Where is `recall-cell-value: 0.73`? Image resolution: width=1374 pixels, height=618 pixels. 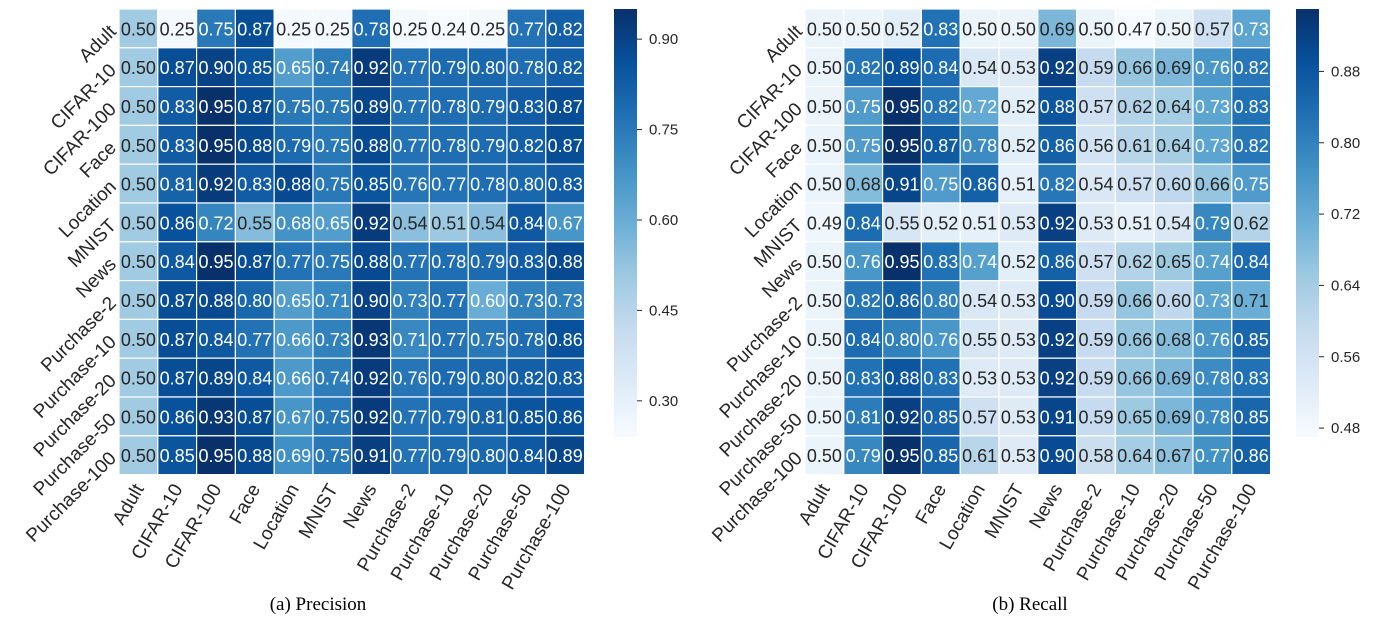 recall-cell-value: 0.73 is located at coordinates (1251, 29).